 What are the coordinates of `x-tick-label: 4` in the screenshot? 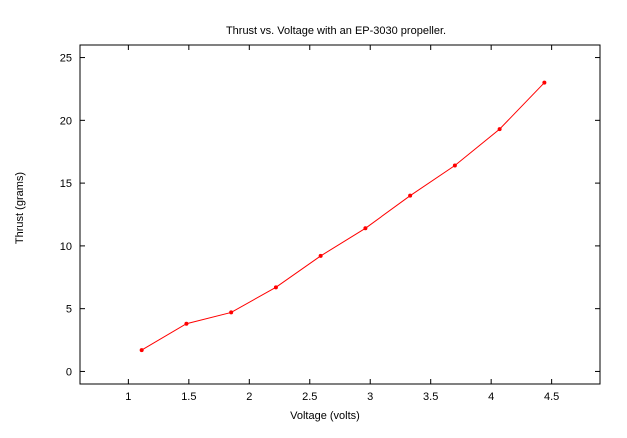 It's located at (491, 397).